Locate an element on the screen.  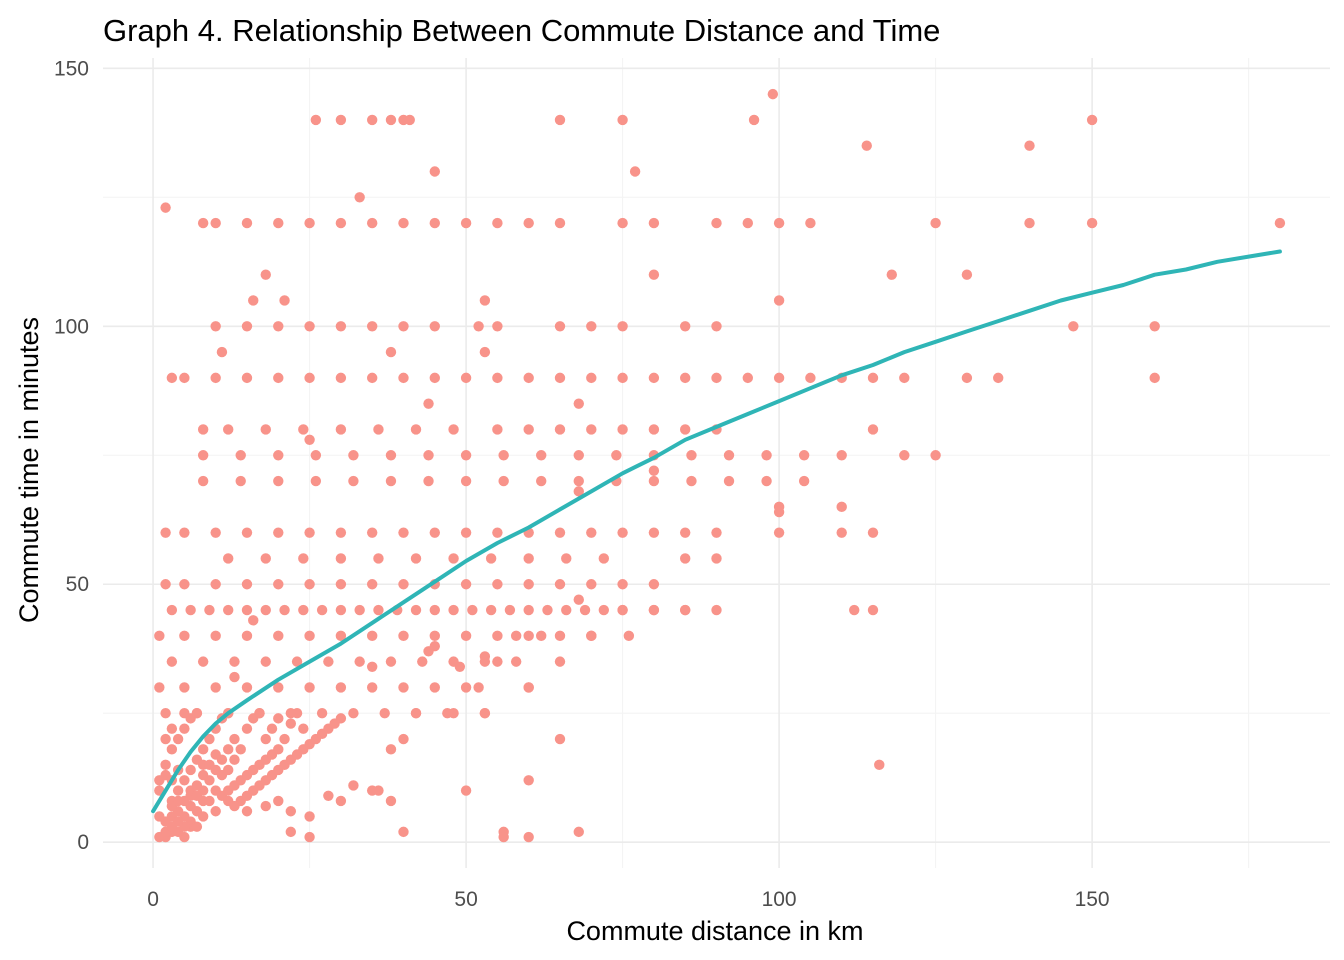
y-tick-label: 0 is located at coordinates (83, 842).